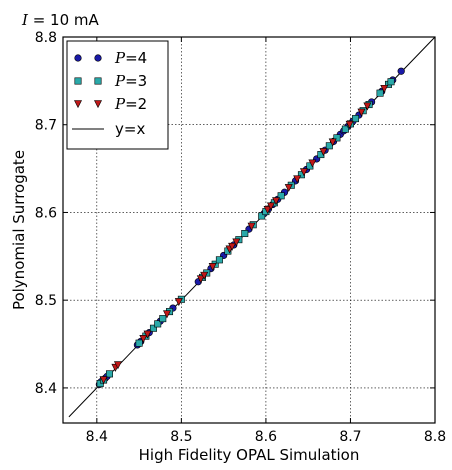  What do you see at coordinates (46, 389) in the screenshot?
I see `y-tick-label: 8.4` at bounding box center [46, 389].